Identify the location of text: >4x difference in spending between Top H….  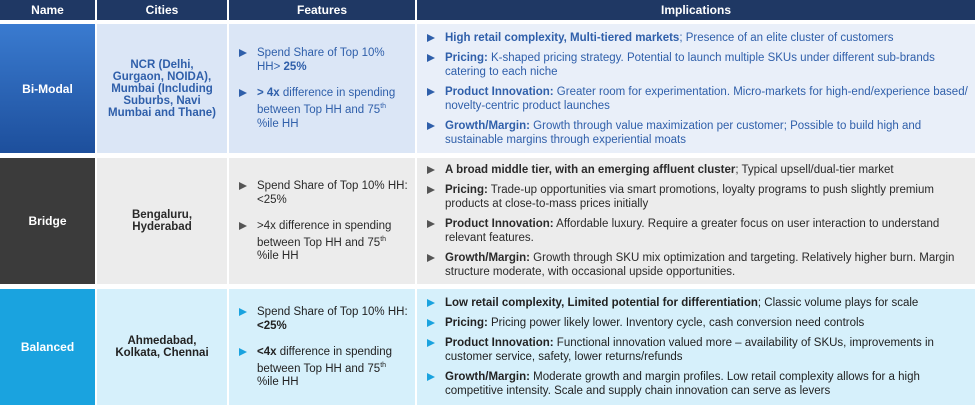
(324, 234).